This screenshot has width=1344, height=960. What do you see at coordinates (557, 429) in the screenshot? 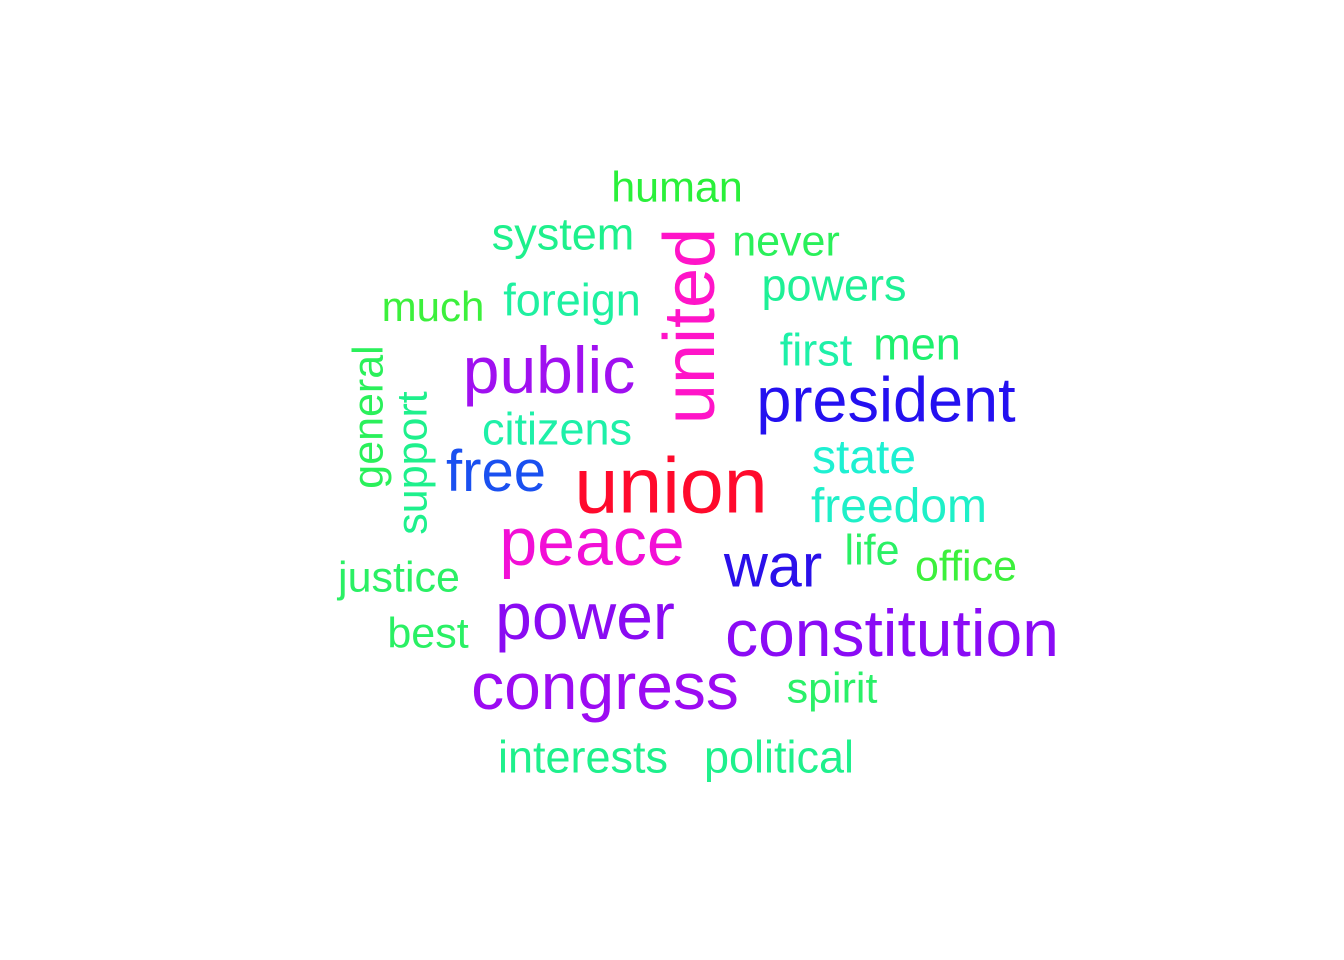
I see `word-citizens: citizens` at bounding box center [557, 429].